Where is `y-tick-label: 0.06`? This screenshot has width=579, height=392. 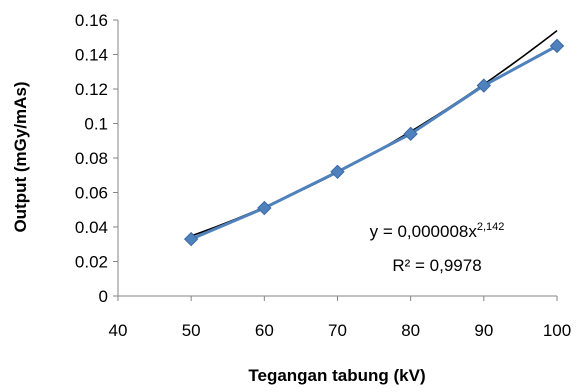 y-tick-label: 0.06 is located at coordinates (91, 193).